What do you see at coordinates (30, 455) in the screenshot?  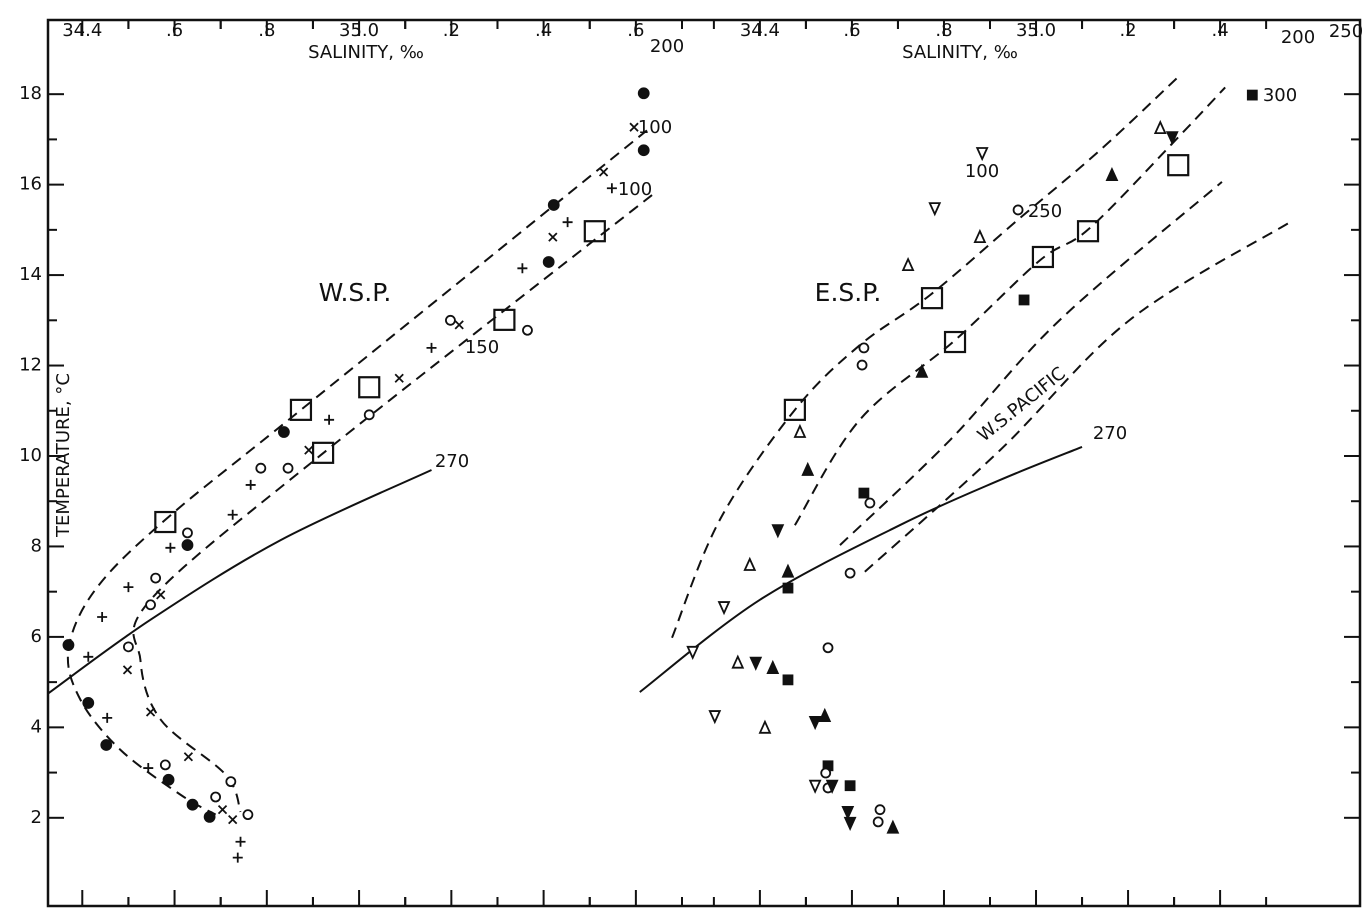 I see `y-tick-label: 10` at bounding box center [30, 455].